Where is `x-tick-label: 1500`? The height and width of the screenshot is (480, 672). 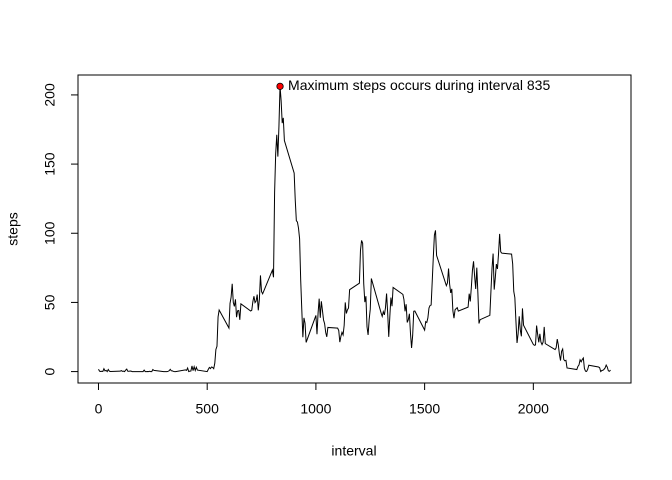 x-tick-label: 1500 is located at coordinates (424, 409).